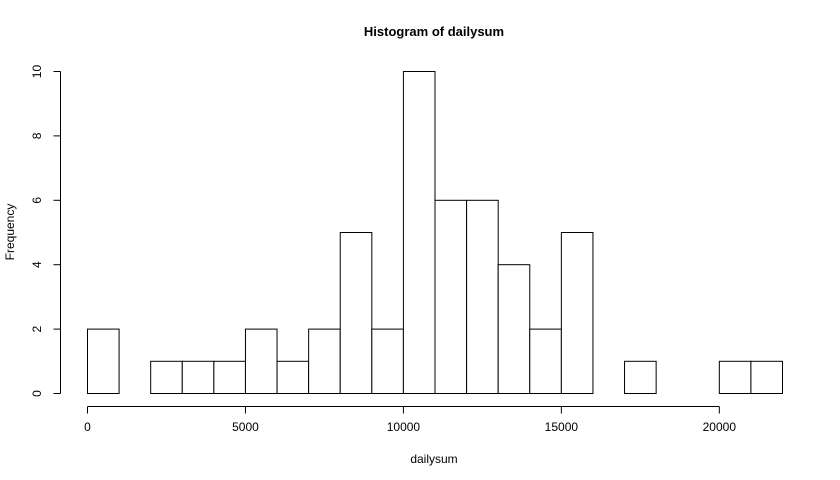 This screenshot has height=480, width=840. Describe the element at coordinates (37, 72) in the screenshot. I see `y-tick-label: 10` at that location.